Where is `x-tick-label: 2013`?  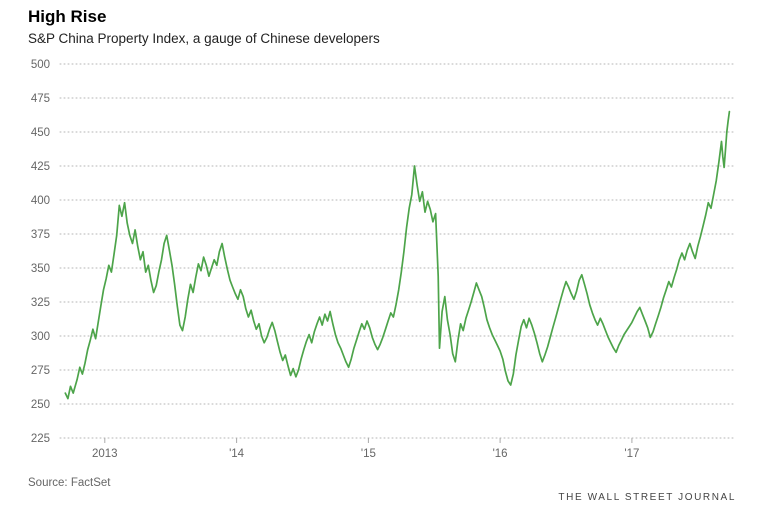 x-tick-label: 2013 is located at coordinates (105, 454).